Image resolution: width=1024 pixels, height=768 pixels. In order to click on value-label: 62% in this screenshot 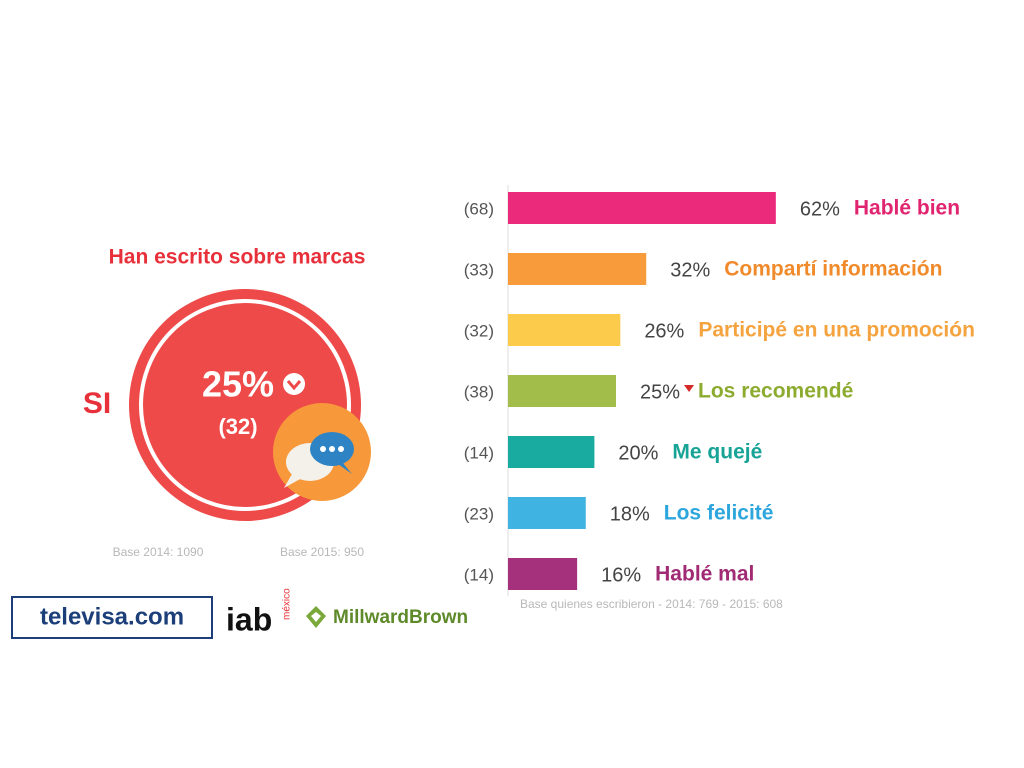, I will do `click(820, 209)`.